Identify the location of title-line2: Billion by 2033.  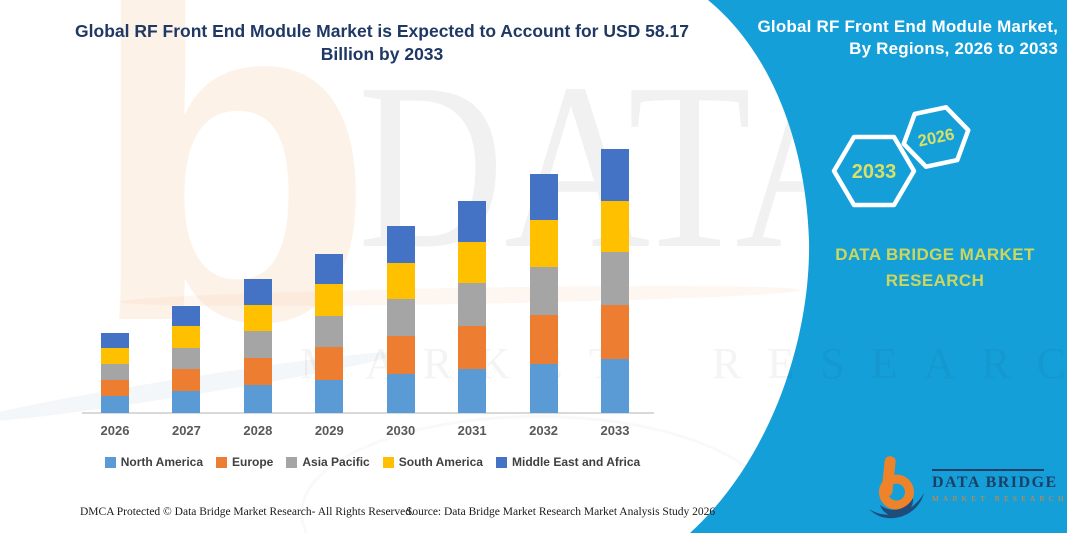
(382, 54).